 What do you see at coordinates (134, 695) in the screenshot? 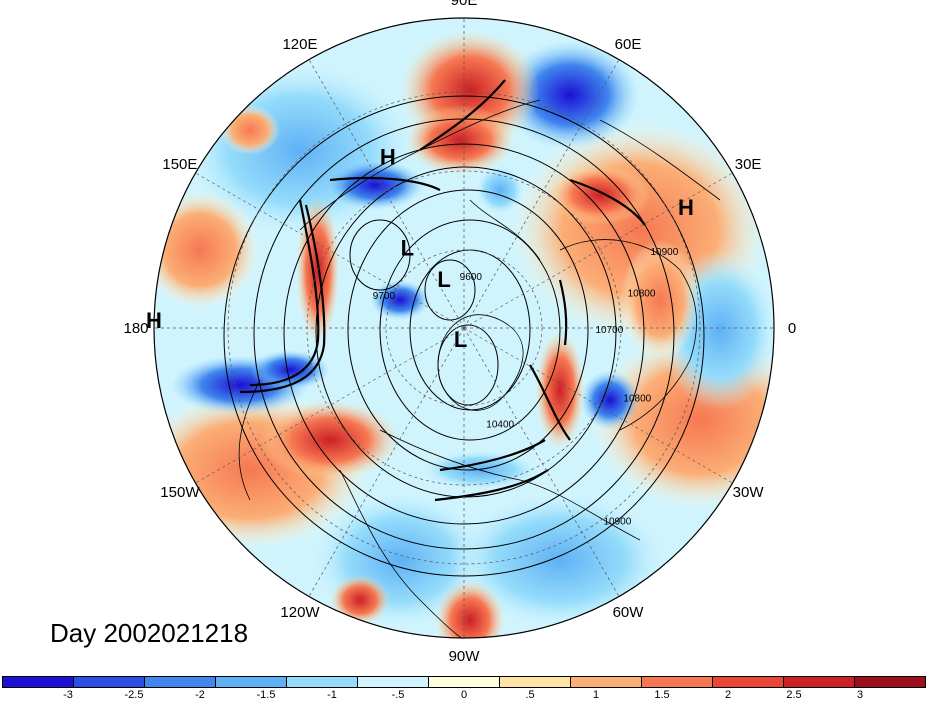
I see `colorbar-tick-label: -2.5` at bounding box center [134, 695].